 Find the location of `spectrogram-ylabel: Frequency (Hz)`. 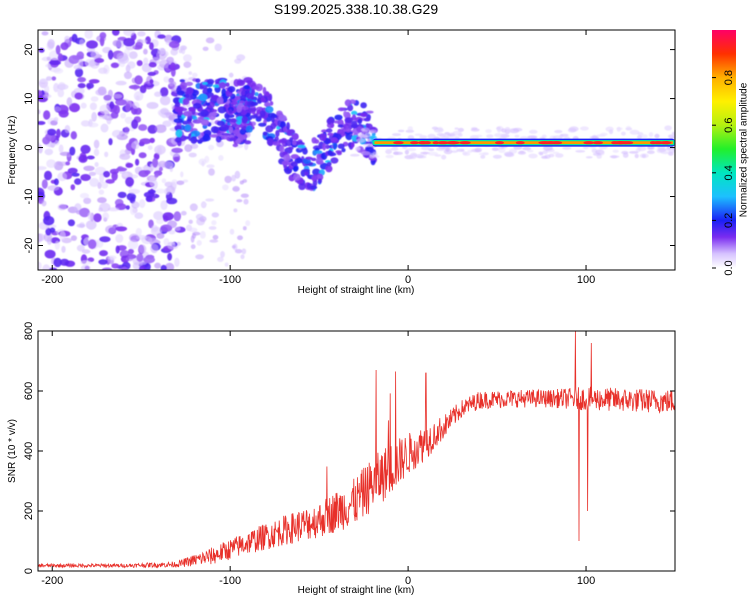

spectrogram-ylabel: Frequency (Hz) is located at coordinates (12, 150).